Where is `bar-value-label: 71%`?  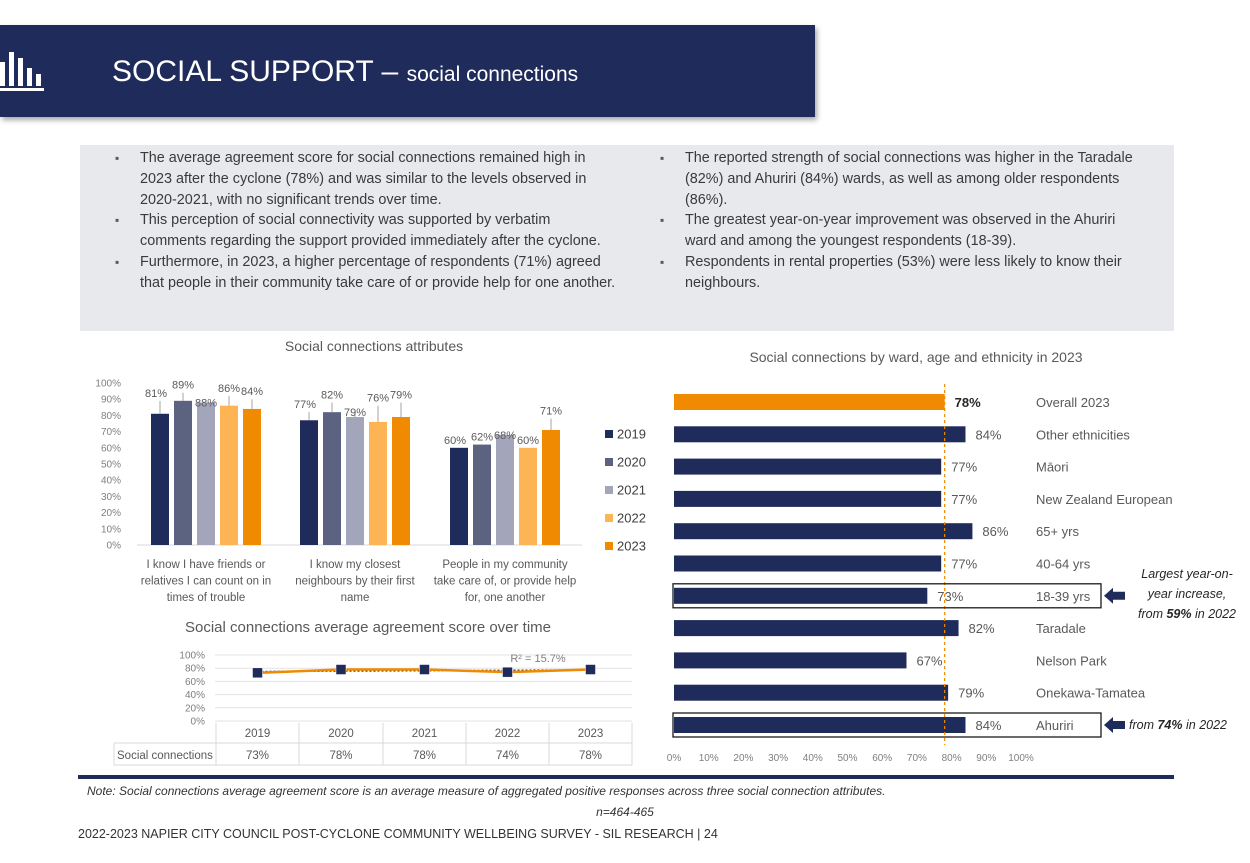
bar-value-label: 71% is located at coordinates (551, 412).